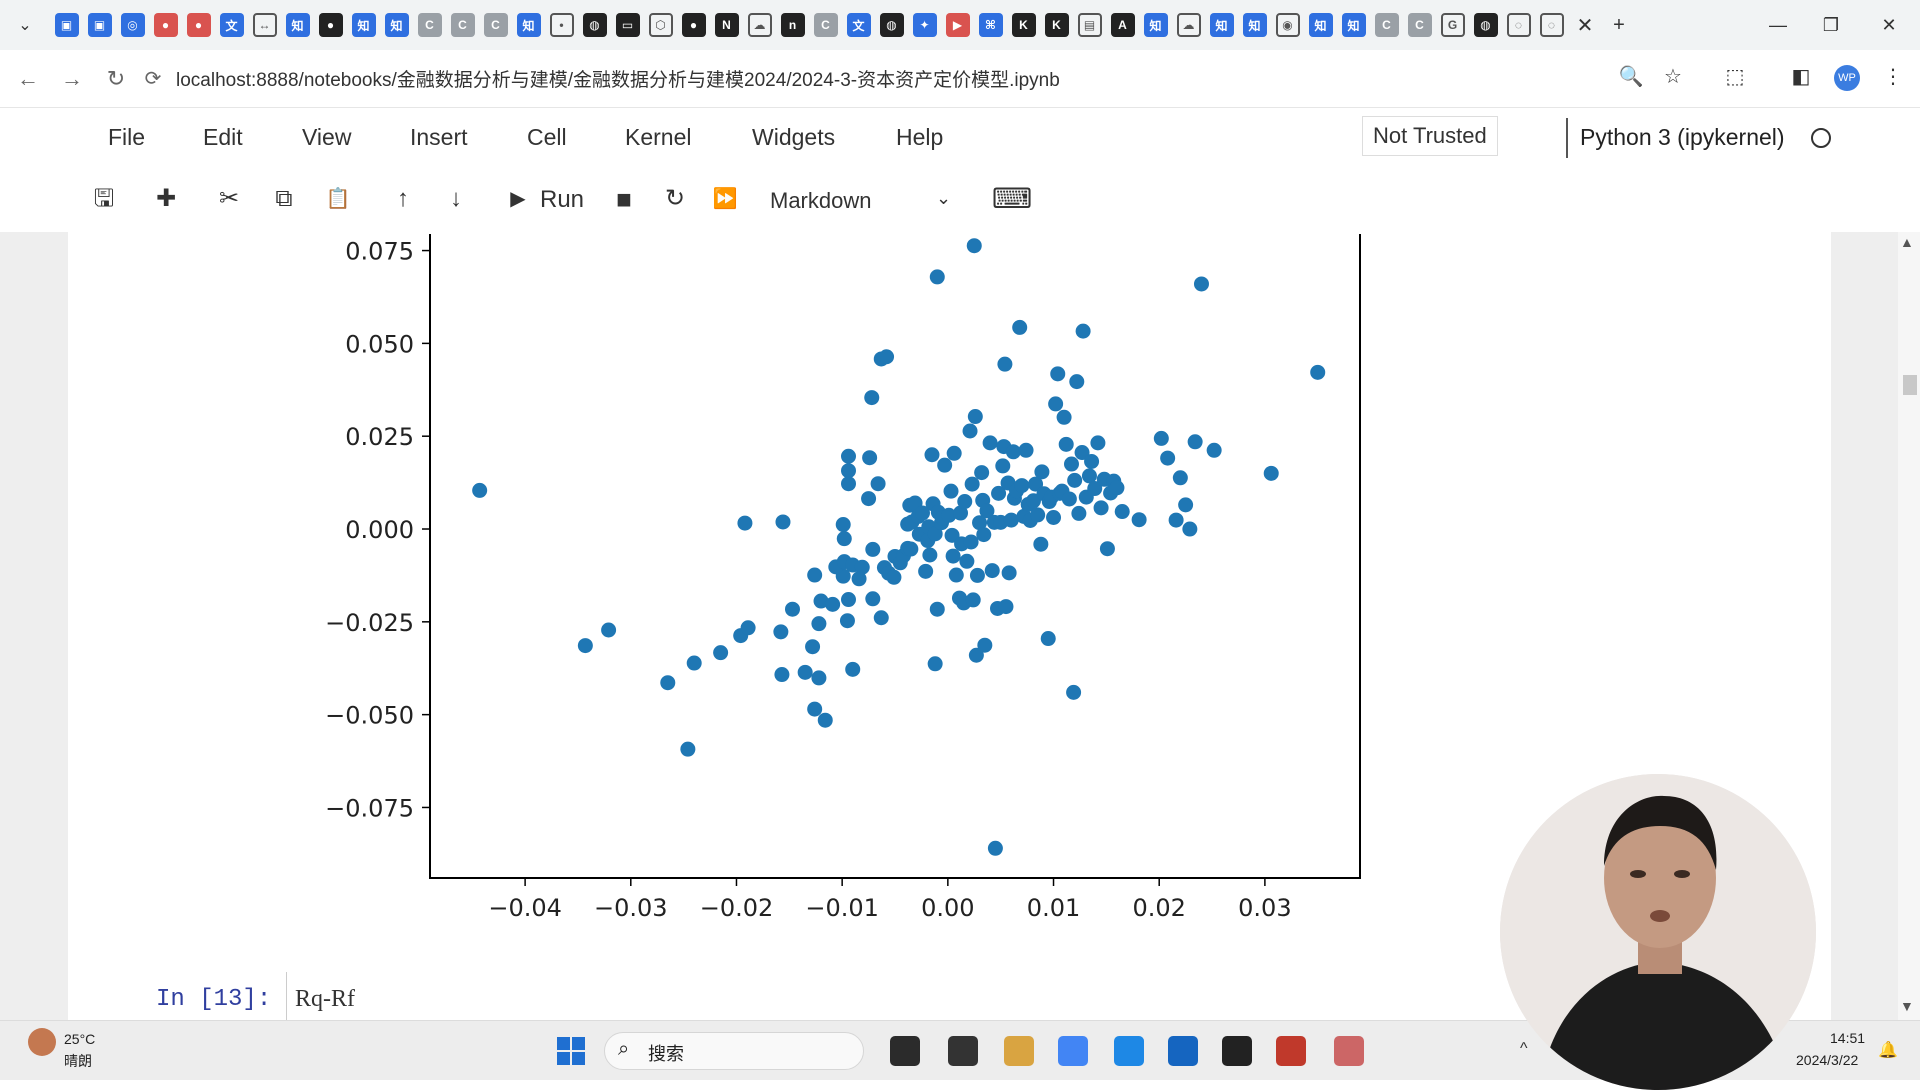 This screenshot has height=1090, width=1920. Describe the element at coordinates (1089, 25) in the screenshot. I see `book-icon: ▤` at that location.